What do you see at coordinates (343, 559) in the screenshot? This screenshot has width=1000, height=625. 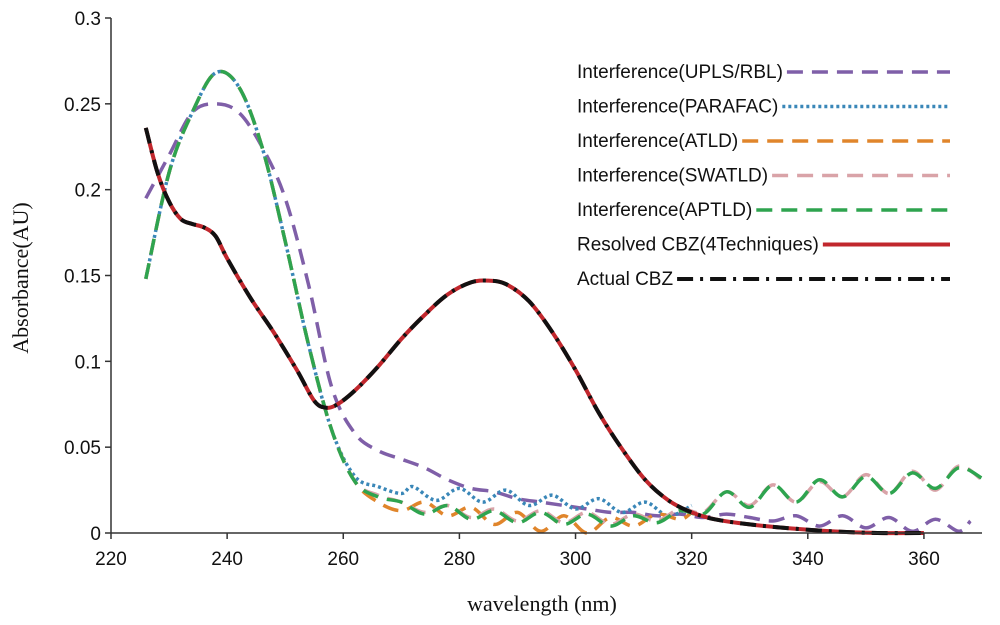 I see `x-tick-label: 260` at bounding box center [343, 559].